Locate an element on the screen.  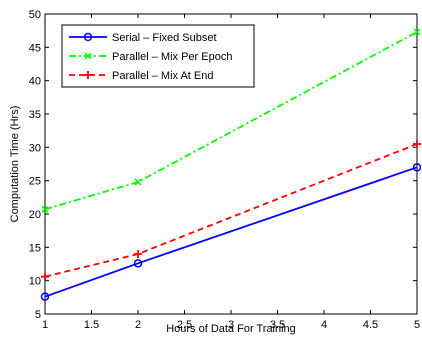
x-tick-label: 3.5 is located at coordinates (277, 325).